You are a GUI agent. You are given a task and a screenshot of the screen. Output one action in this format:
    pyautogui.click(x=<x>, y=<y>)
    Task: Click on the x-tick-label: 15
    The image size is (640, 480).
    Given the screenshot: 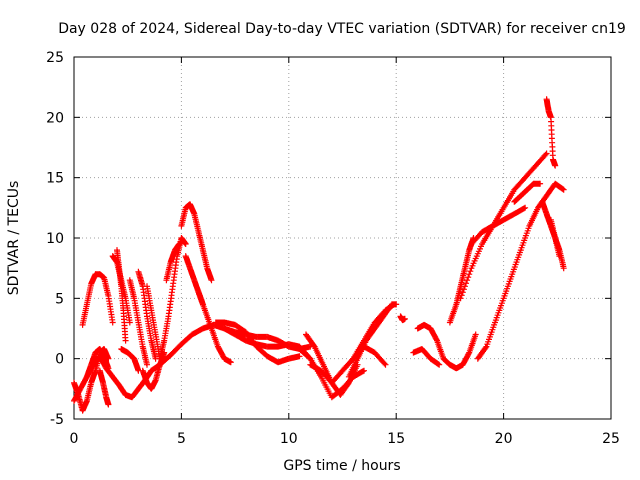 What is the action you would take?
    pyautogui.click(x=396, y=439)
    